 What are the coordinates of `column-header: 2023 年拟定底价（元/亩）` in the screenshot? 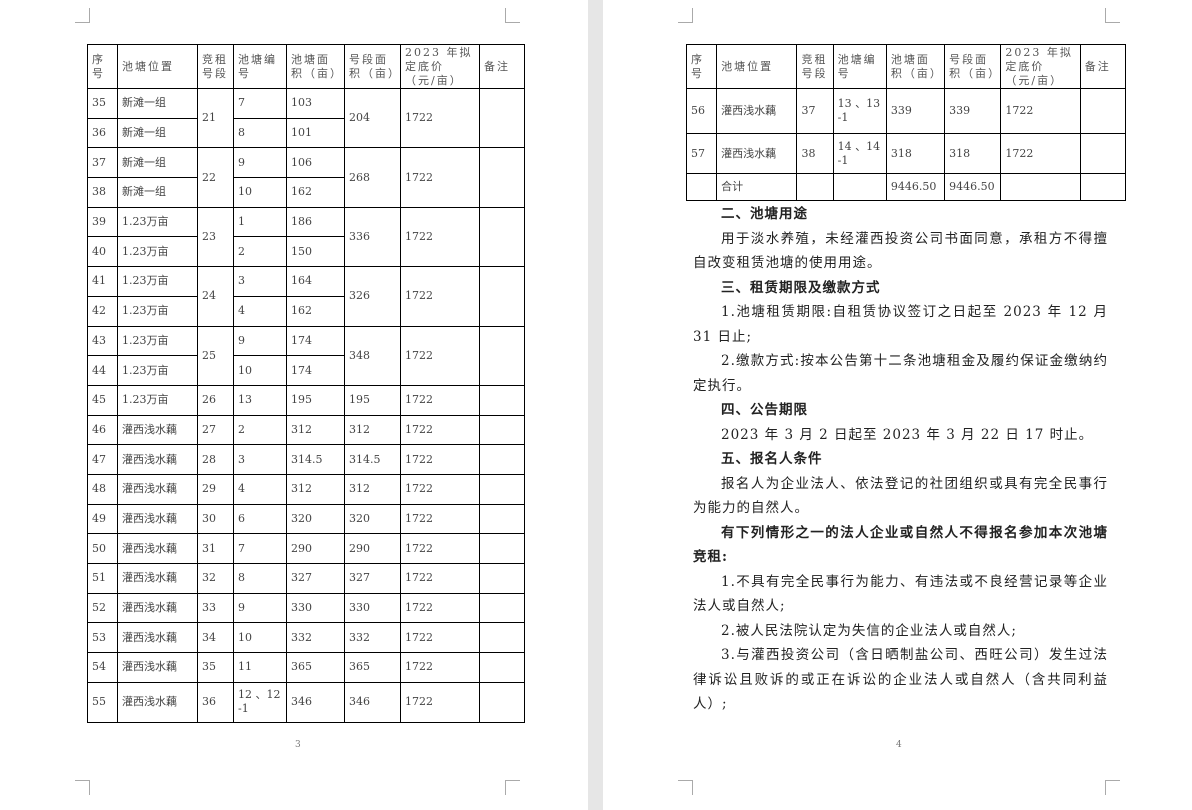 It's located at (440, 66).